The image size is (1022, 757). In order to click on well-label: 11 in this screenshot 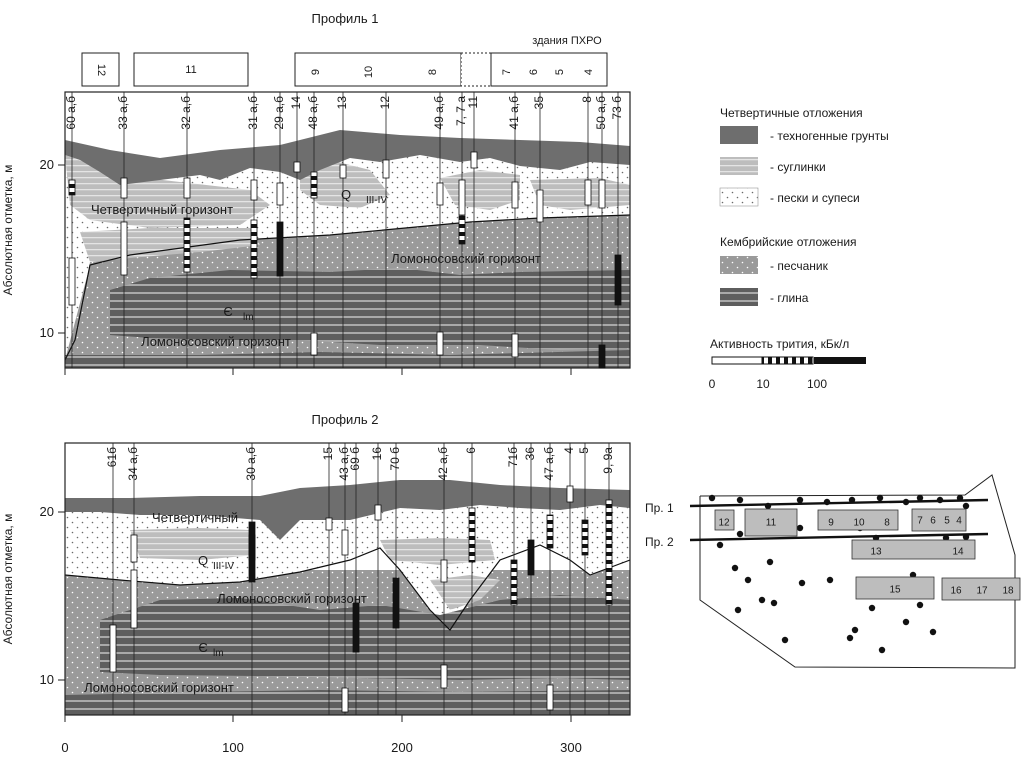, I will do `click(473, 102)`.